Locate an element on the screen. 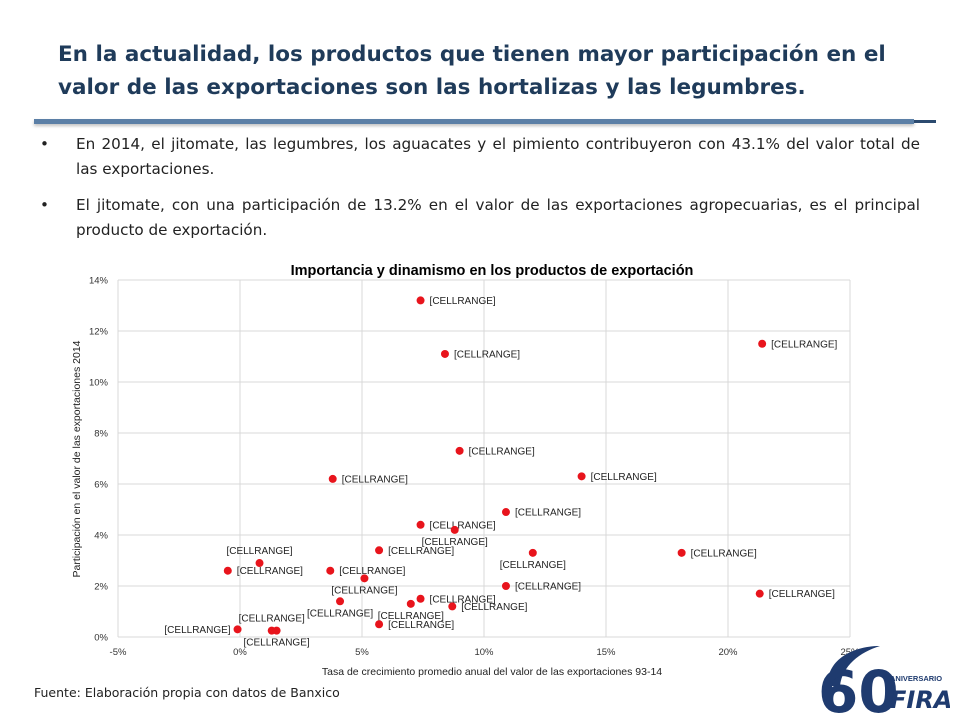  y-tick-label: 8% is located at coordinates (101, 434).